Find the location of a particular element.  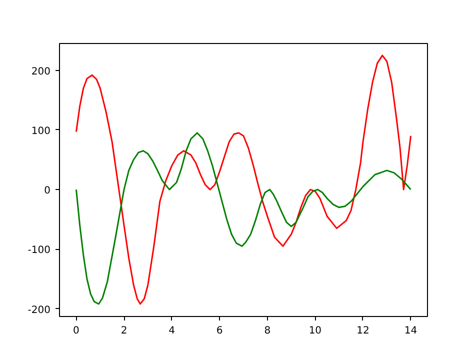

x-tick-label: 12 is located at coordinates (363, 331).